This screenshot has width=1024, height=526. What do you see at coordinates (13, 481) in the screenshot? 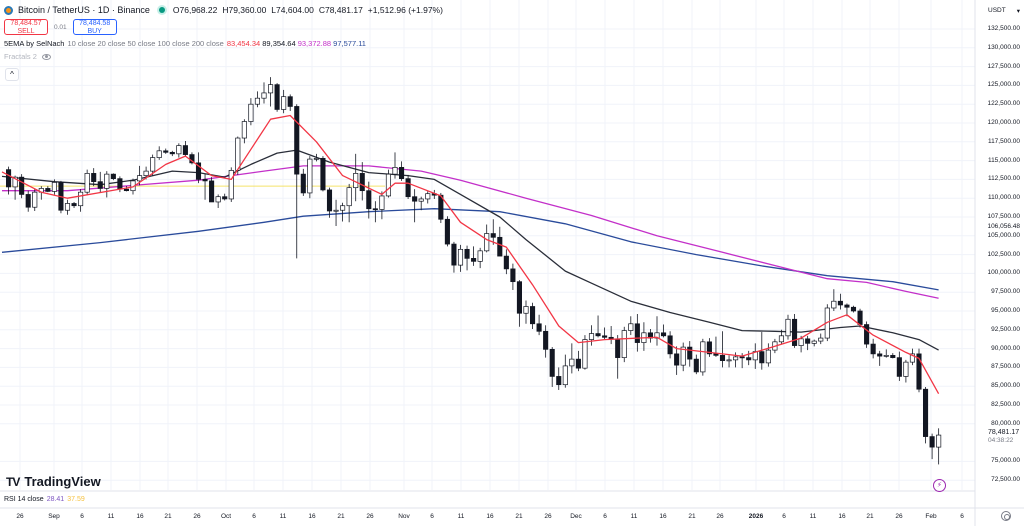
I see `tradingview-mark-icon: TV` at bounding box center [13, 481].